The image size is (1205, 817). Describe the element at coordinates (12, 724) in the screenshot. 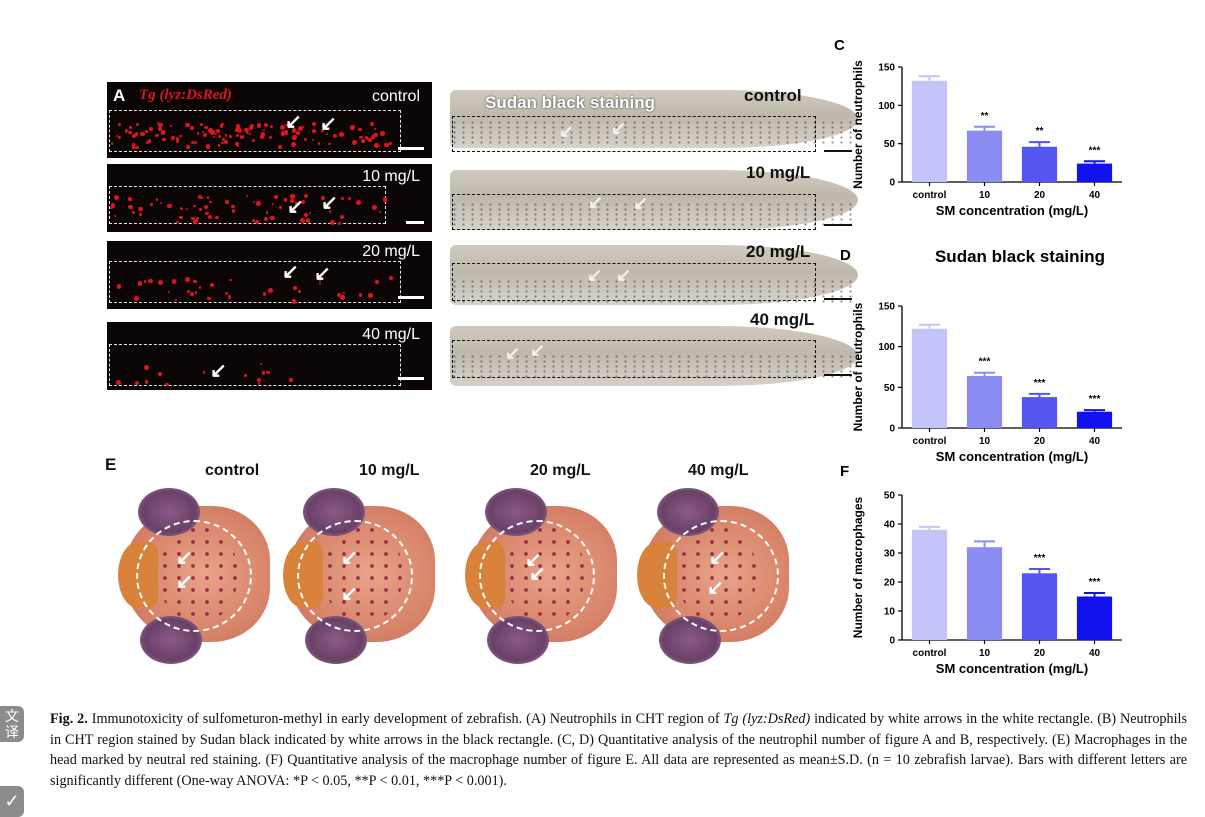

I see `translate-icon: 文 译` at that location.